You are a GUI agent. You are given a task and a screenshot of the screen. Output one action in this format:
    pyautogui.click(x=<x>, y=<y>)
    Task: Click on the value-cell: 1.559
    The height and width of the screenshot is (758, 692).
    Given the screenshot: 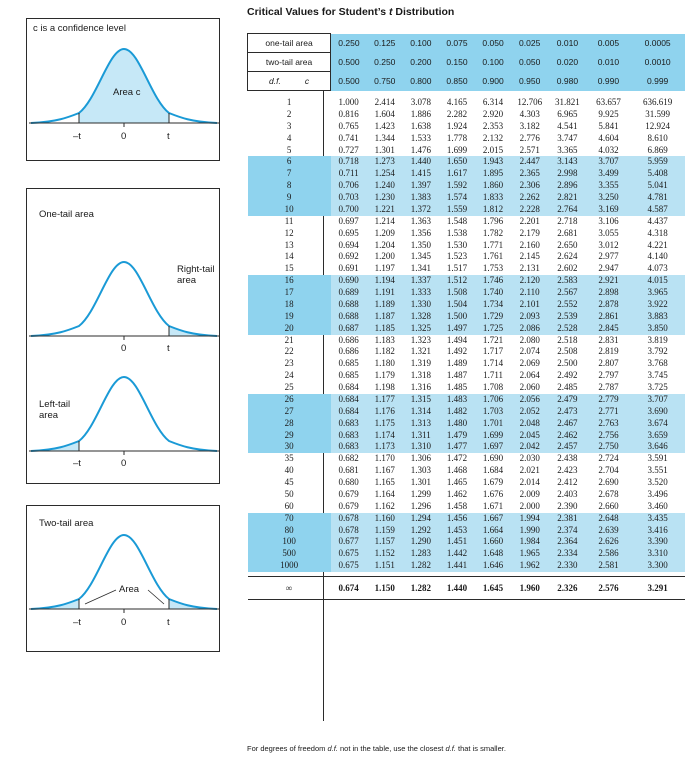 What is the action you would take?
    pyautogui.click(x=456, y=209)
    